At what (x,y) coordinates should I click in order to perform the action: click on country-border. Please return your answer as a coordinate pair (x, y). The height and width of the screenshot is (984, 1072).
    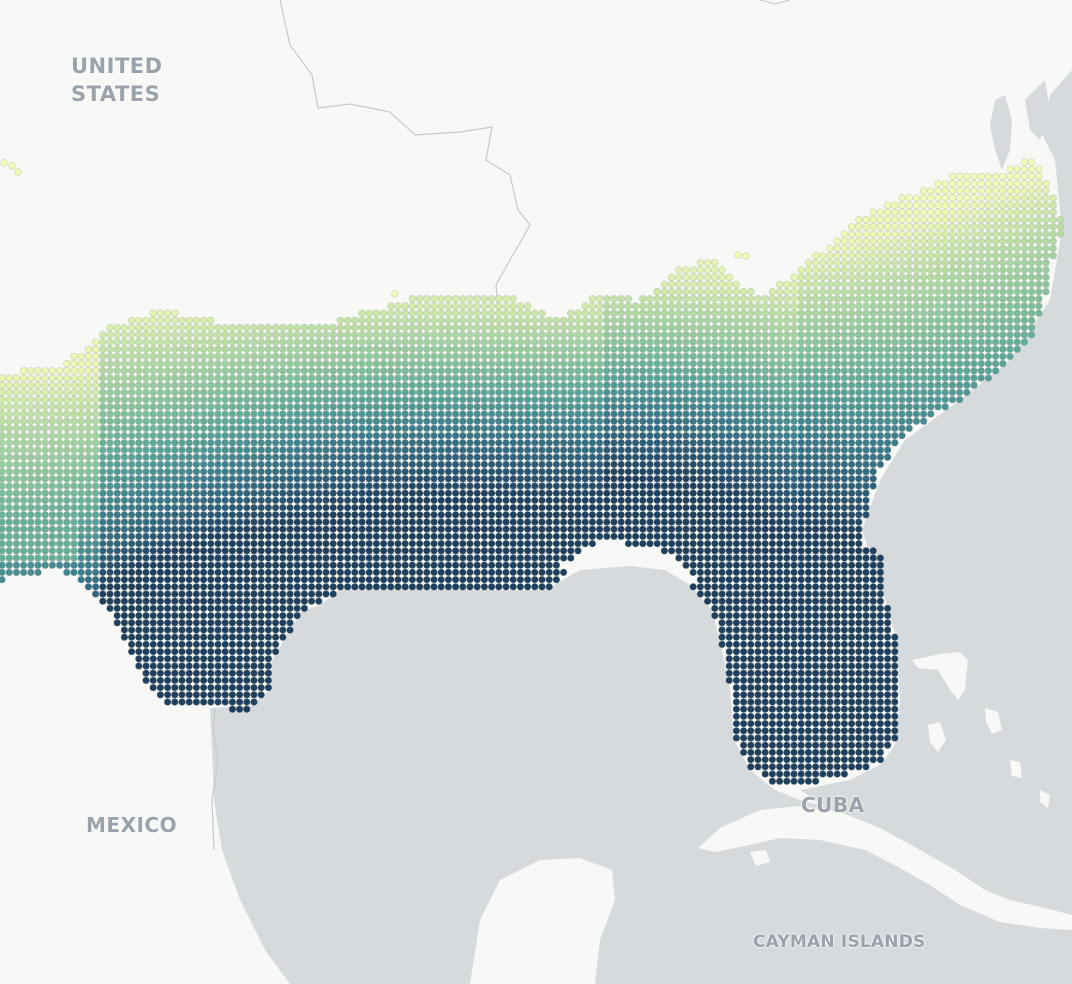
    Looking at the image, I should click on (215, 779).